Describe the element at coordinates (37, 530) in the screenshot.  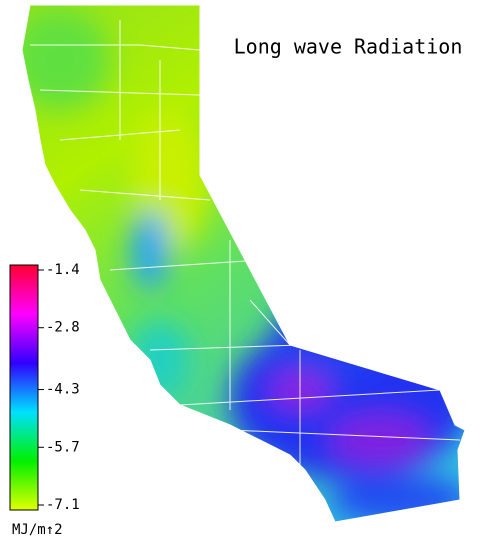
I see `colorbar-unit: MJ/m↑2` at that location.